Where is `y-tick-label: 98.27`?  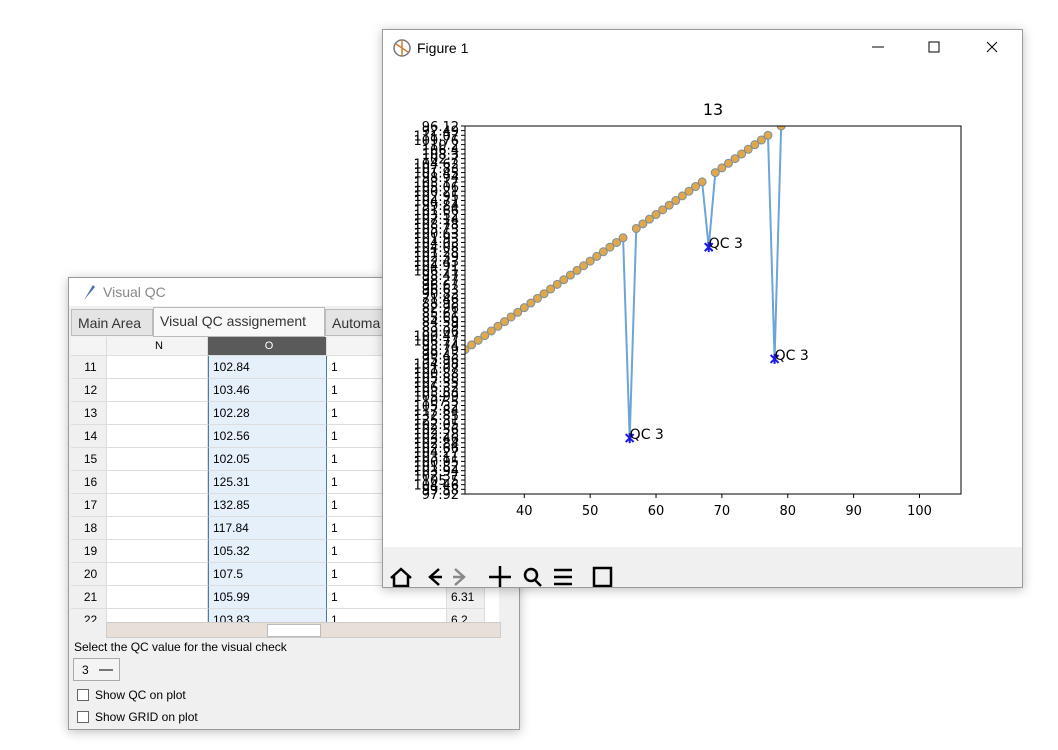
y-tick-label: 98.27 is located at coordinates (440, 281).